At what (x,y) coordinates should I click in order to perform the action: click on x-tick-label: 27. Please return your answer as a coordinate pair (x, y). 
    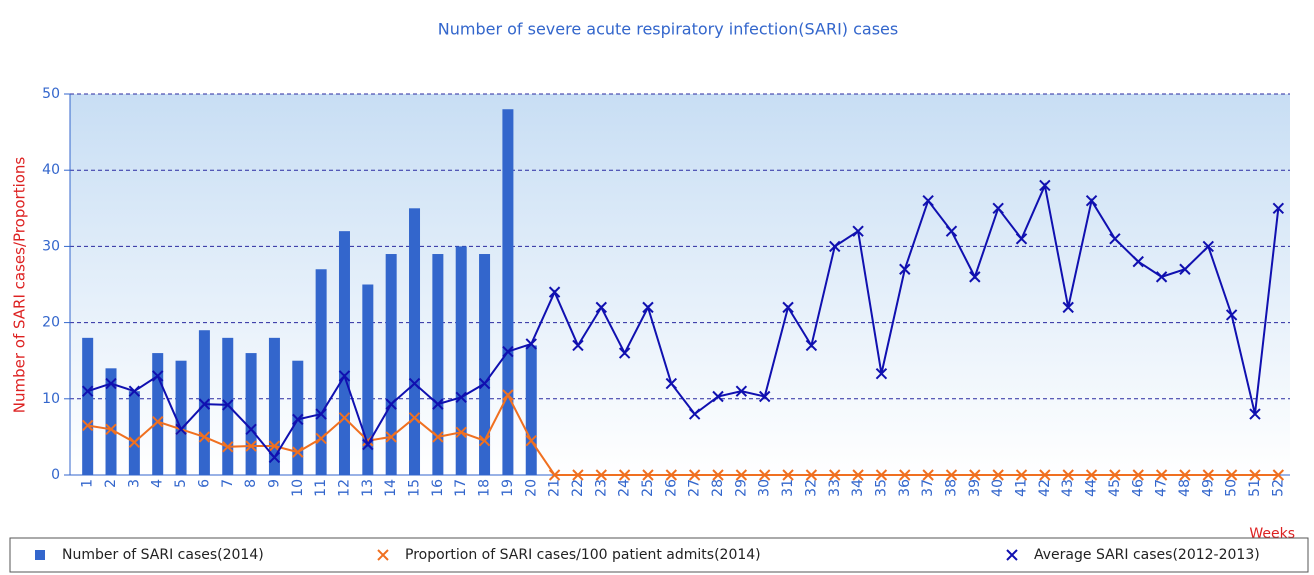
    Looking at the image, I should click on (695, 488).